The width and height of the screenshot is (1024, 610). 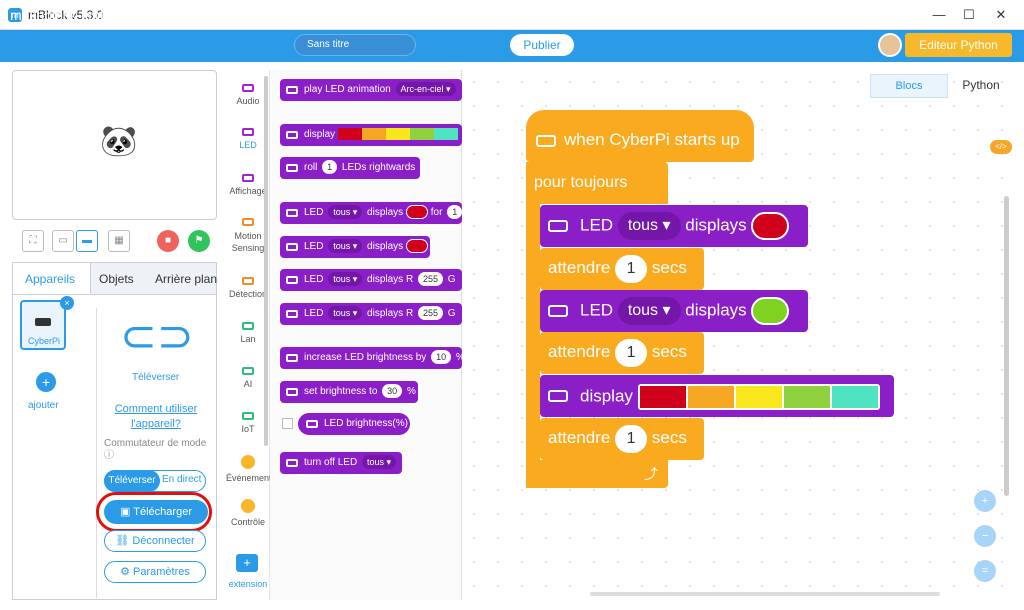 I want to click on category-control: Contrôle, so click(x=248, y=513).